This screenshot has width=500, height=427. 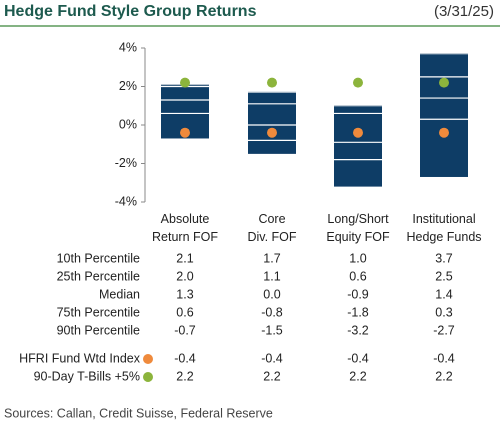 I want to click on row-label: 10th Percentile, so click(x=98, y=258).